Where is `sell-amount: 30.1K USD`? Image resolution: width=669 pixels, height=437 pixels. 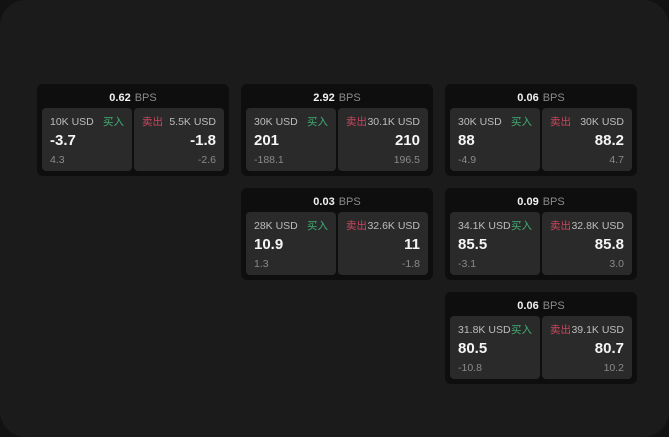 sell-amount: 30.1K USD is located at coordinates (393, 122).